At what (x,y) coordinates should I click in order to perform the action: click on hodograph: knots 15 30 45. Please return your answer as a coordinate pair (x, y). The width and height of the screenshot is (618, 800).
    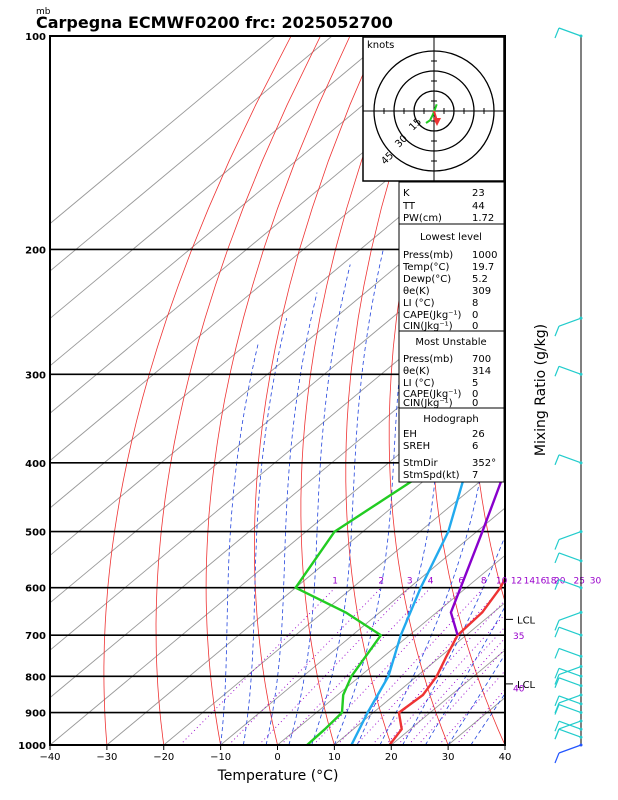
    Looking at the image, I should click on (433, 109).